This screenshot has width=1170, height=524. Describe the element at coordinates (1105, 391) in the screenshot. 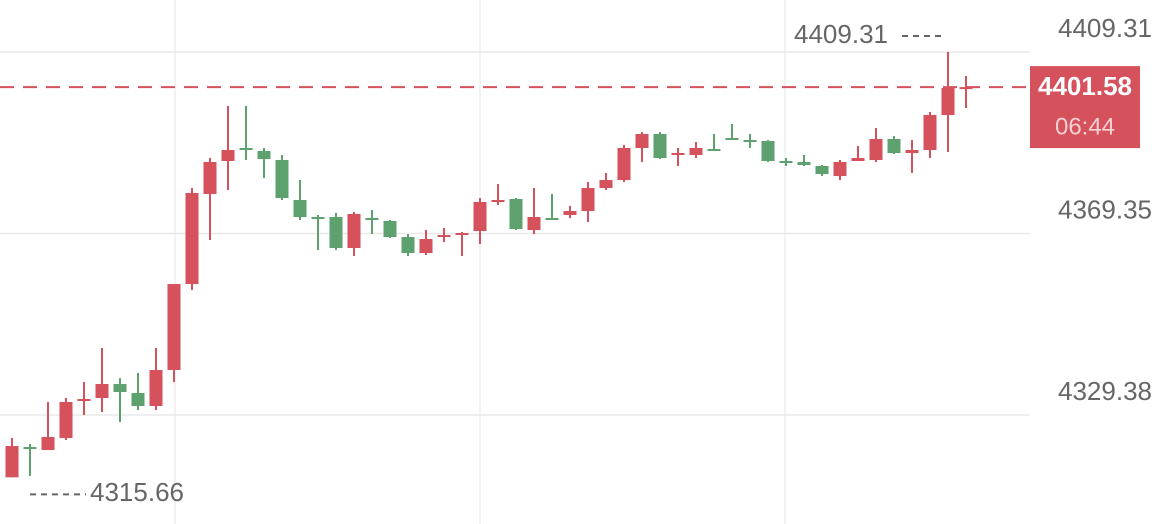

I see `y-tick-label: 4329.38` at that location.